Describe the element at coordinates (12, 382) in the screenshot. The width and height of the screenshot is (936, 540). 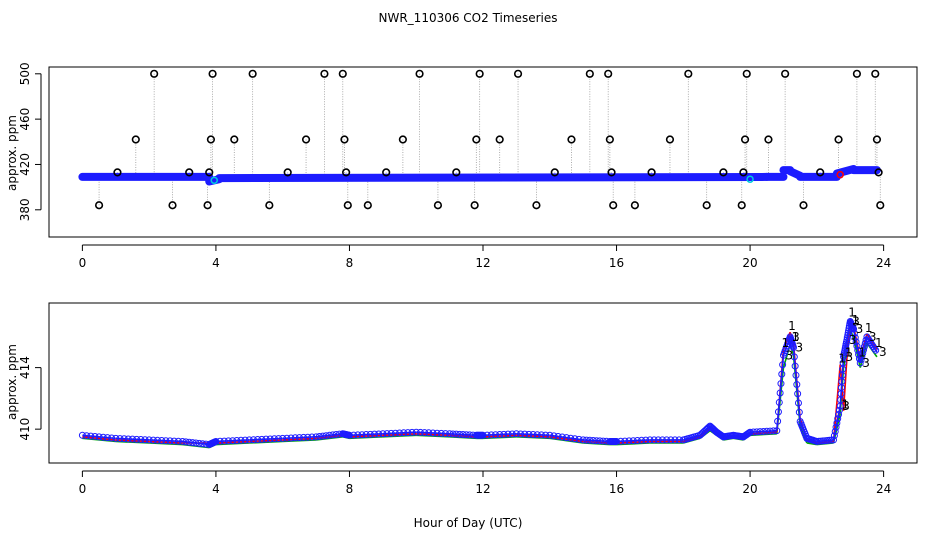
I see `bottom-panel-ylabel: approx. ppm` at that location.